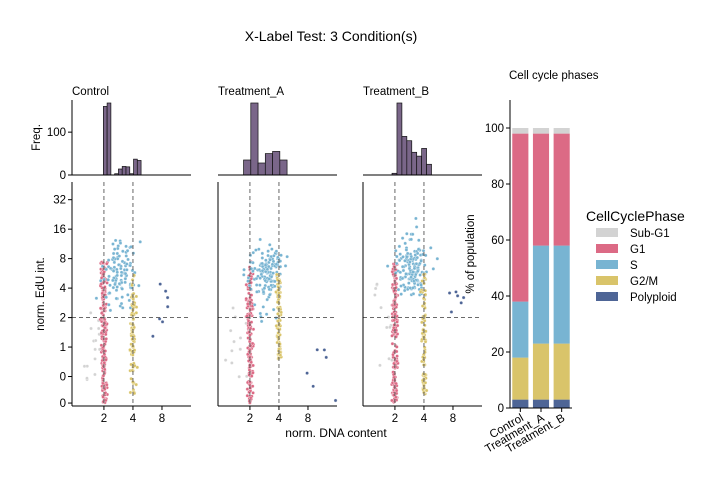 The height and width of the screenshot is (489, 724). I want to click on scatter-y-tick-label: 32, so click(59, 201).